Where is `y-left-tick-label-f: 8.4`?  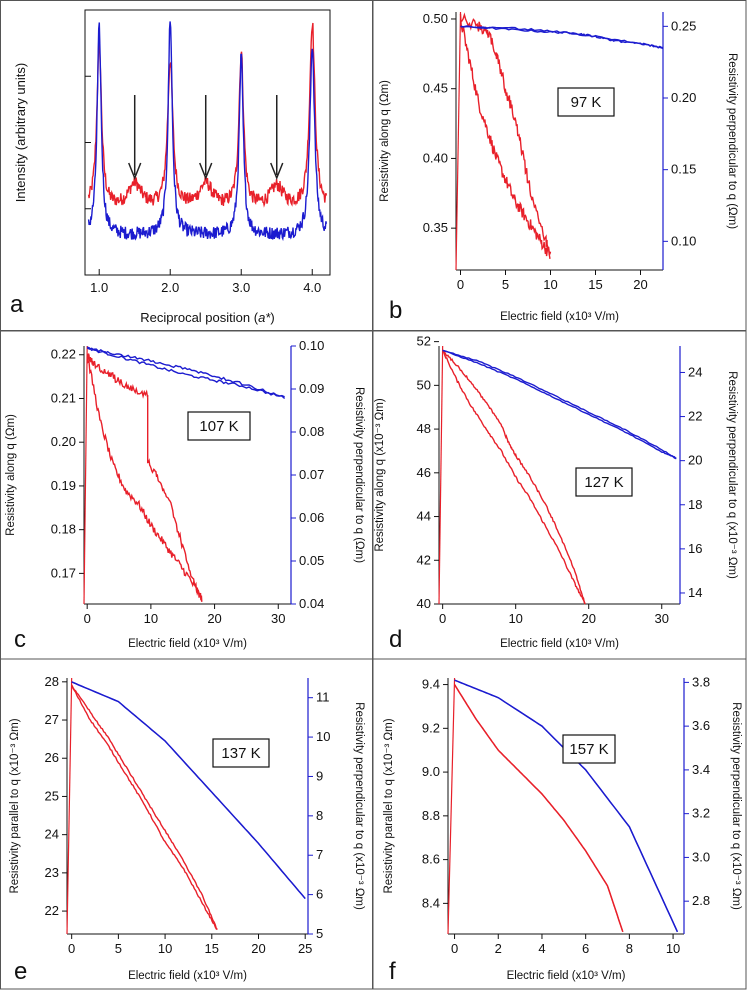
y-left-tick-label-f: 8.4 is located at coordinates (431, 902).